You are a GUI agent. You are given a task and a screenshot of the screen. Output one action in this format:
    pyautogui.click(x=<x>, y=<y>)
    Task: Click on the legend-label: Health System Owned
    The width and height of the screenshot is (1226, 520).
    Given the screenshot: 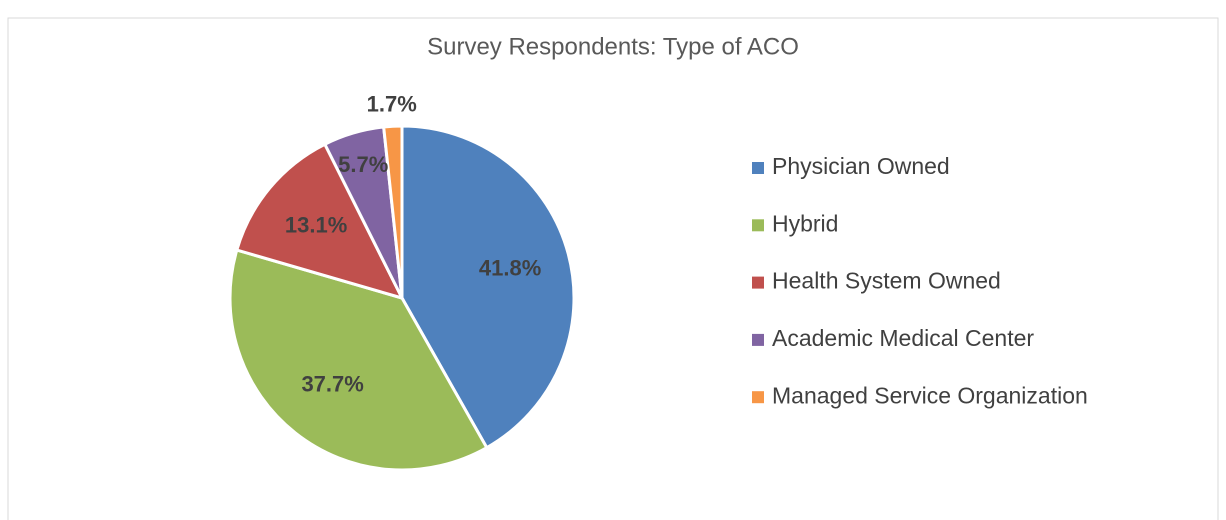 What is the action you would take?
    pyautogui.click(x=886, y=281)
    